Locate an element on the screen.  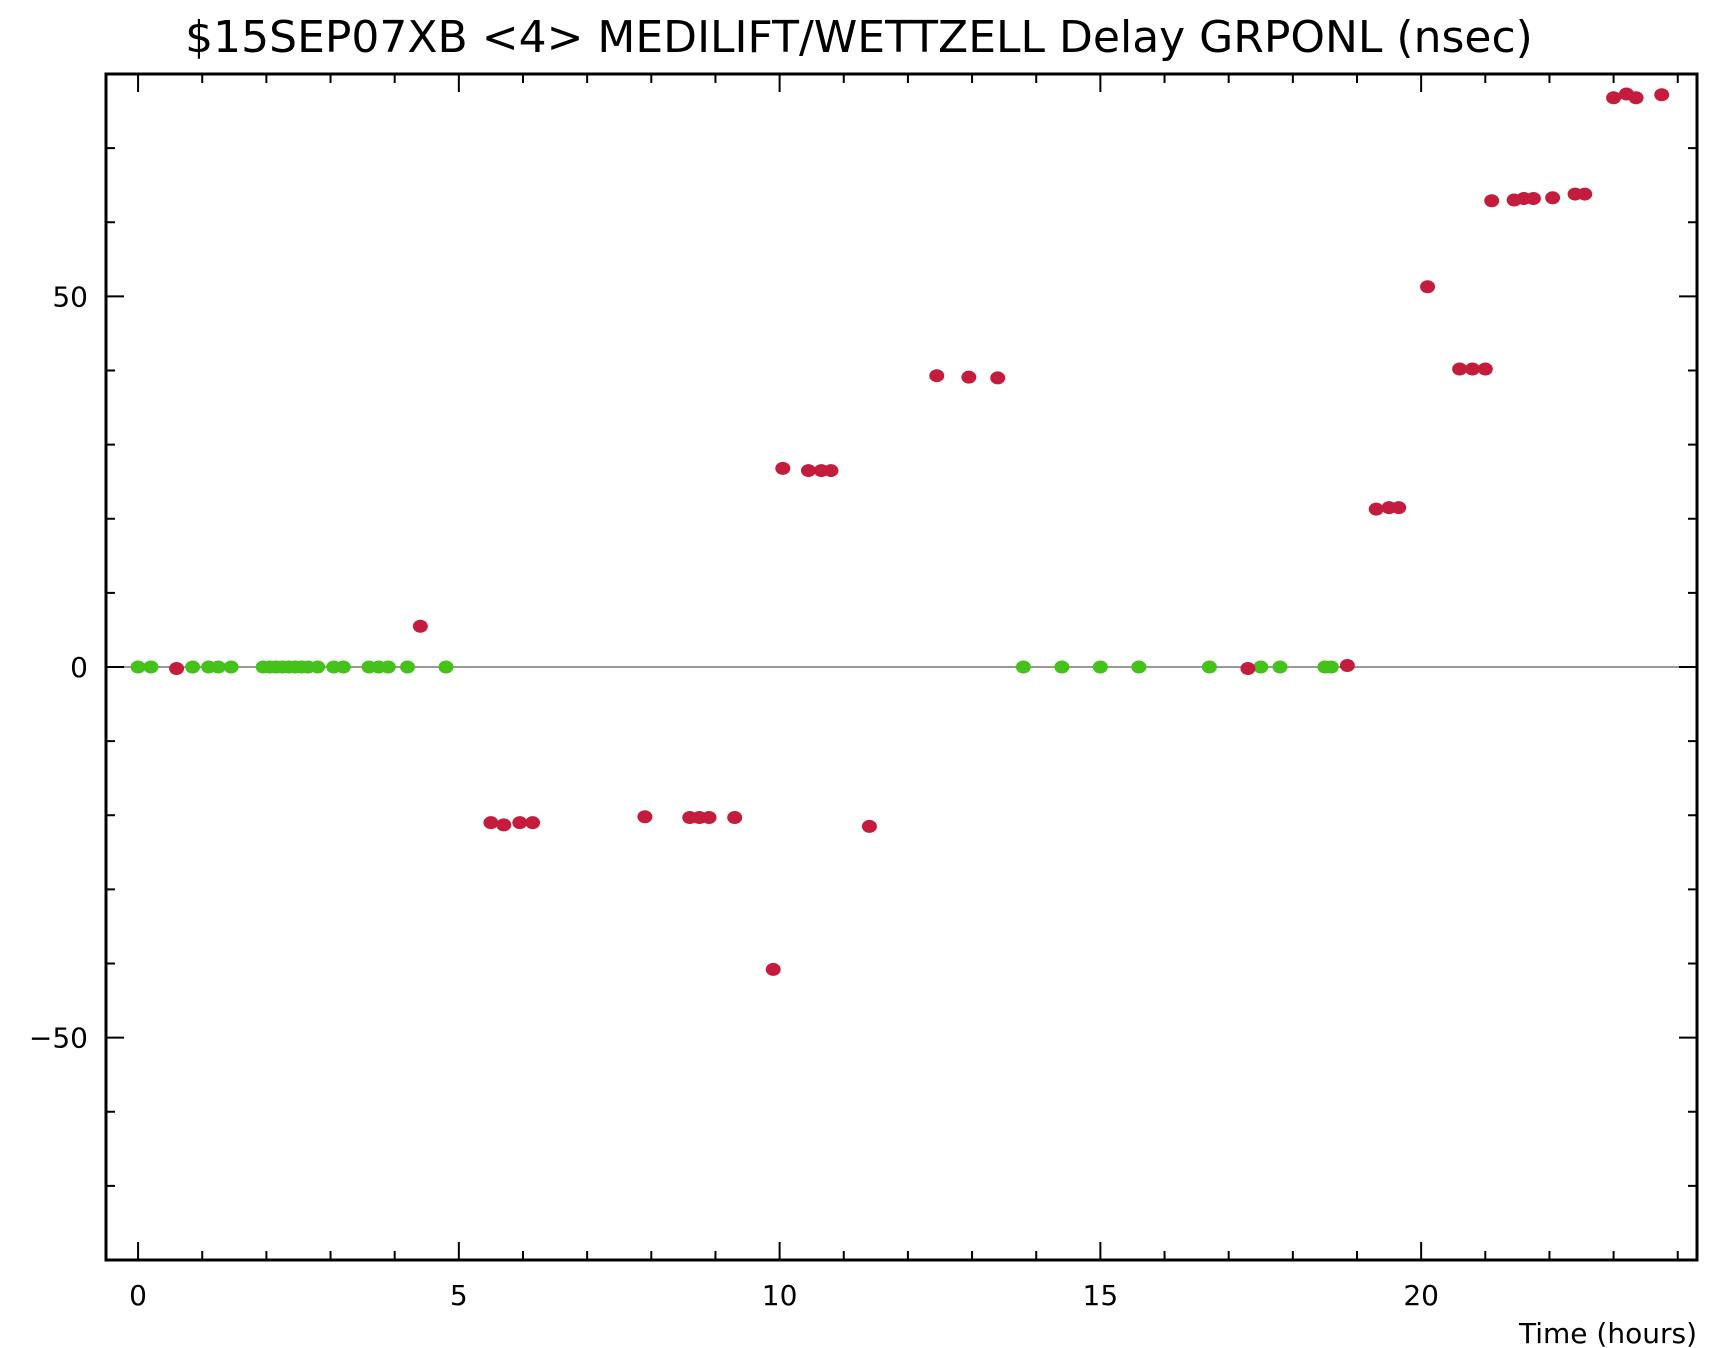
x-axis-title: Time (hours) is located at coordinates (1607, 1332).